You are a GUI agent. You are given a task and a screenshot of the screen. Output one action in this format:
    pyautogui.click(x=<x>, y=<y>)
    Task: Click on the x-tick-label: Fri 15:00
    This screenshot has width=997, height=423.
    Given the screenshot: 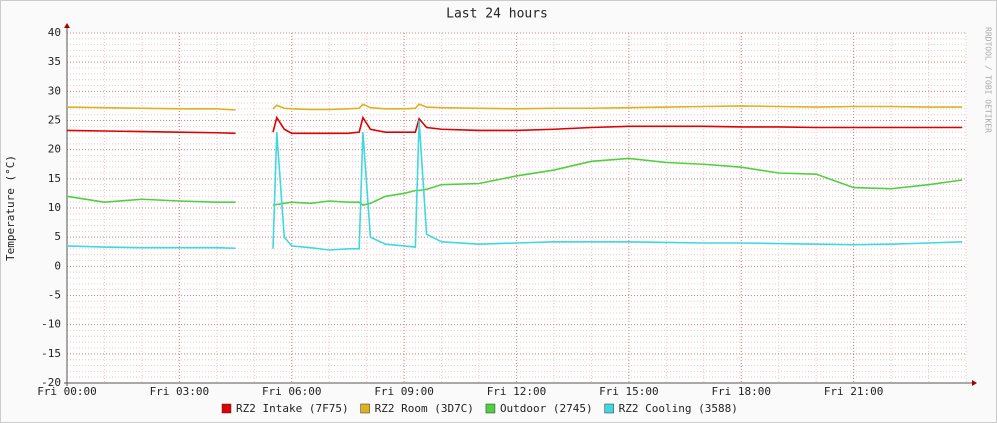 What is the action you would take?
    pyautogui.click(x=629, y=391)
    